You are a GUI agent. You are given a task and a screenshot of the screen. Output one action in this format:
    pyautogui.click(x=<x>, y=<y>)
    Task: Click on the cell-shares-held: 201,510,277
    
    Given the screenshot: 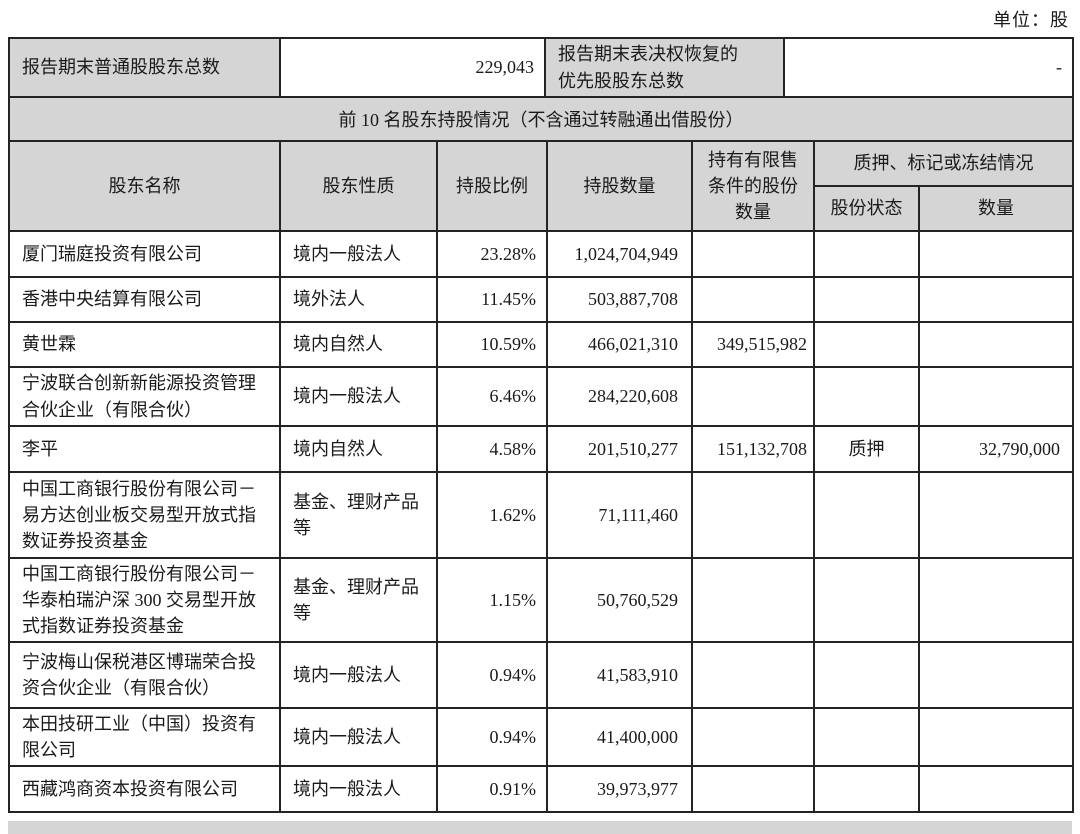 What is the action you would take?
    pyautogui.click(x=619, y=449)
    